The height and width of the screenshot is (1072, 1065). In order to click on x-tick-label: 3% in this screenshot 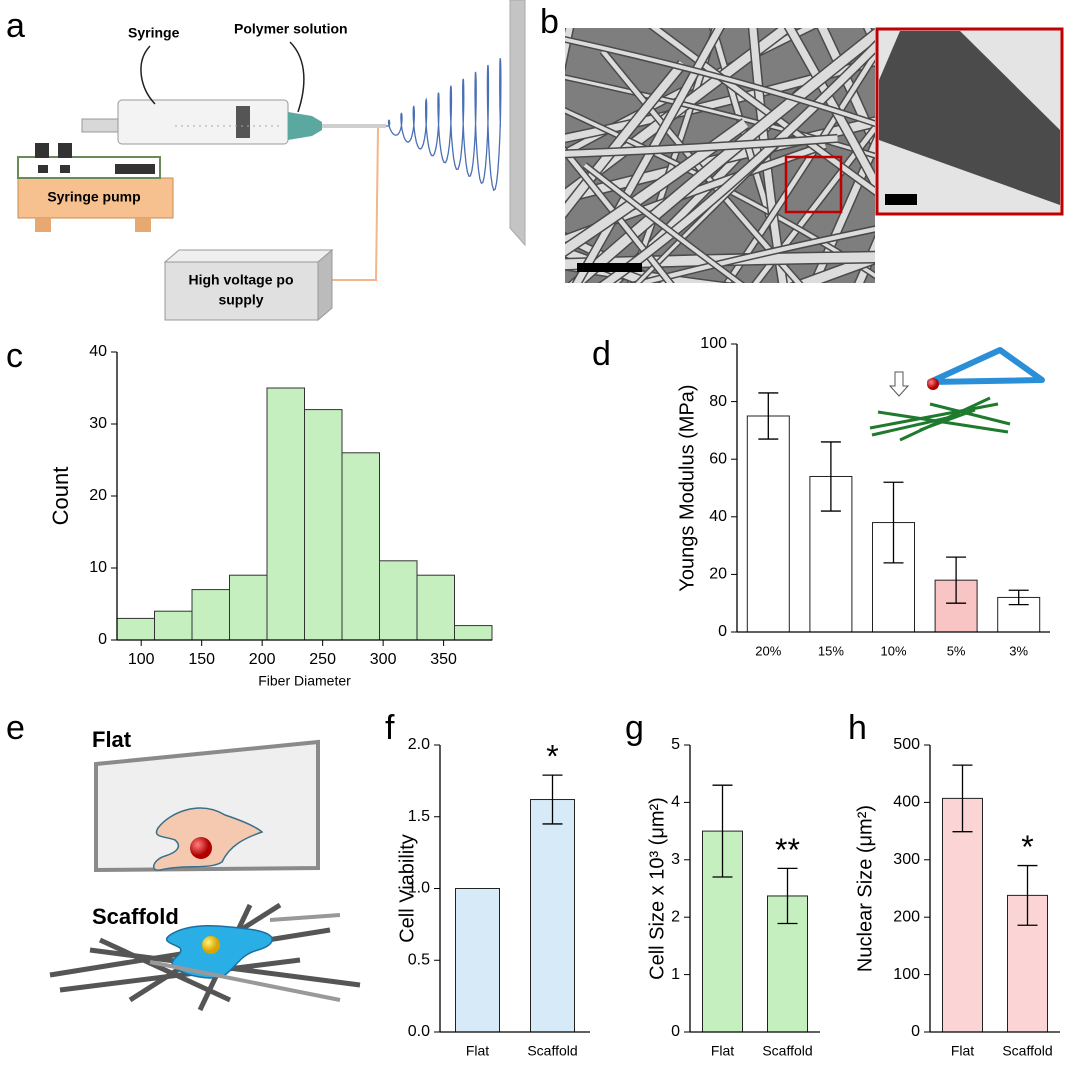, I will do `click(1018, 650)`.